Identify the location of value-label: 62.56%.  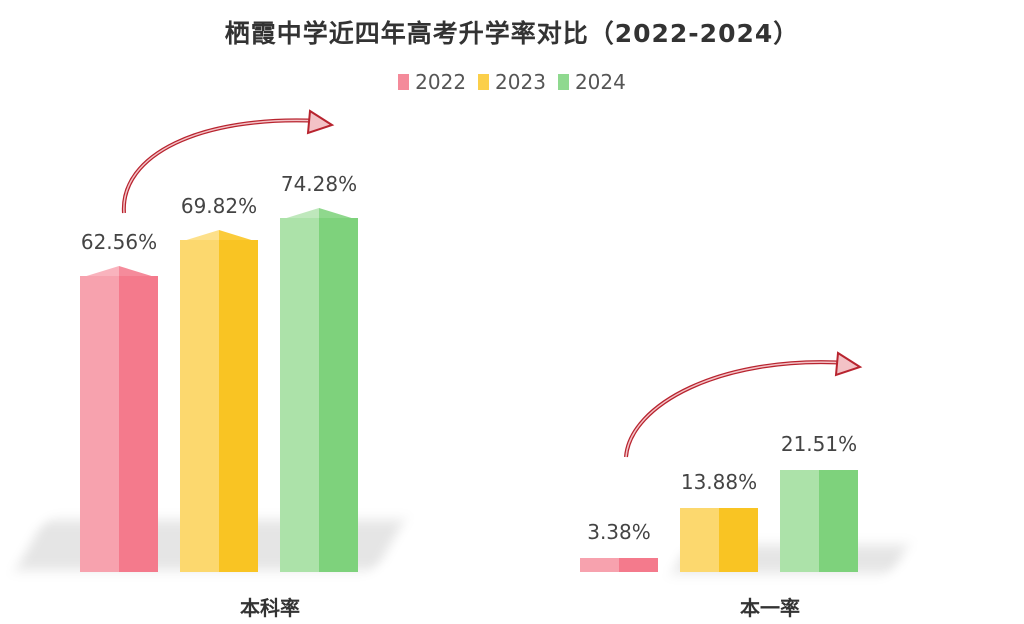
(119, 242).